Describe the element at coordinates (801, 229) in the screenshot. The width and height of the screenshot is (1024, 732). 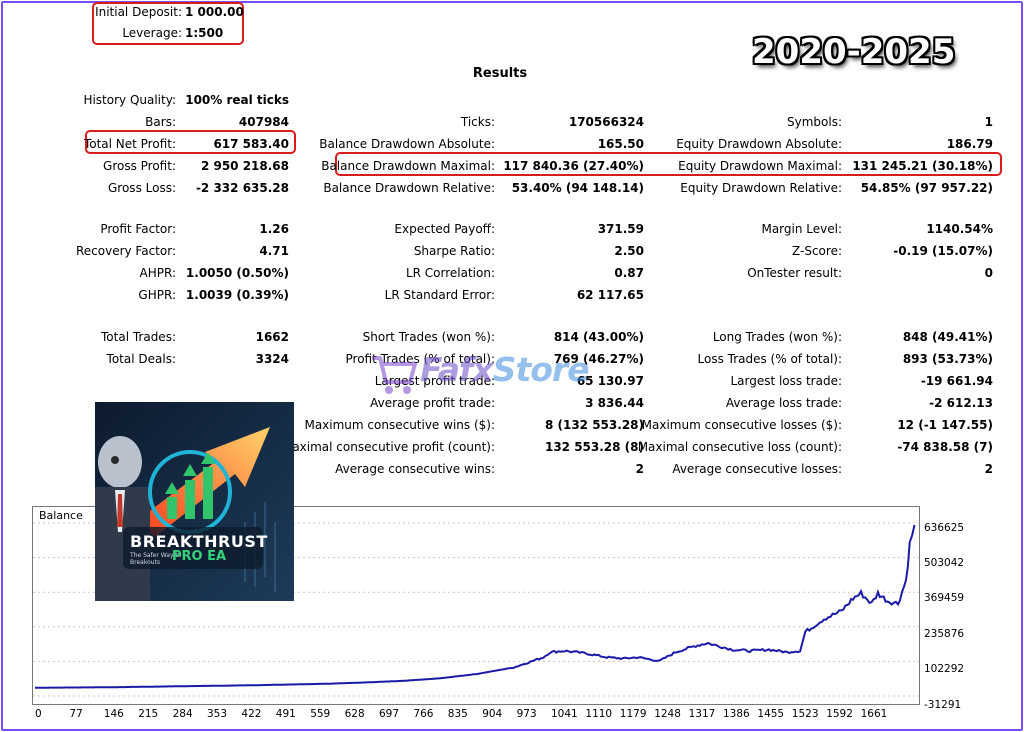
I see `col3-stat-label: Margin Level:` at that location.